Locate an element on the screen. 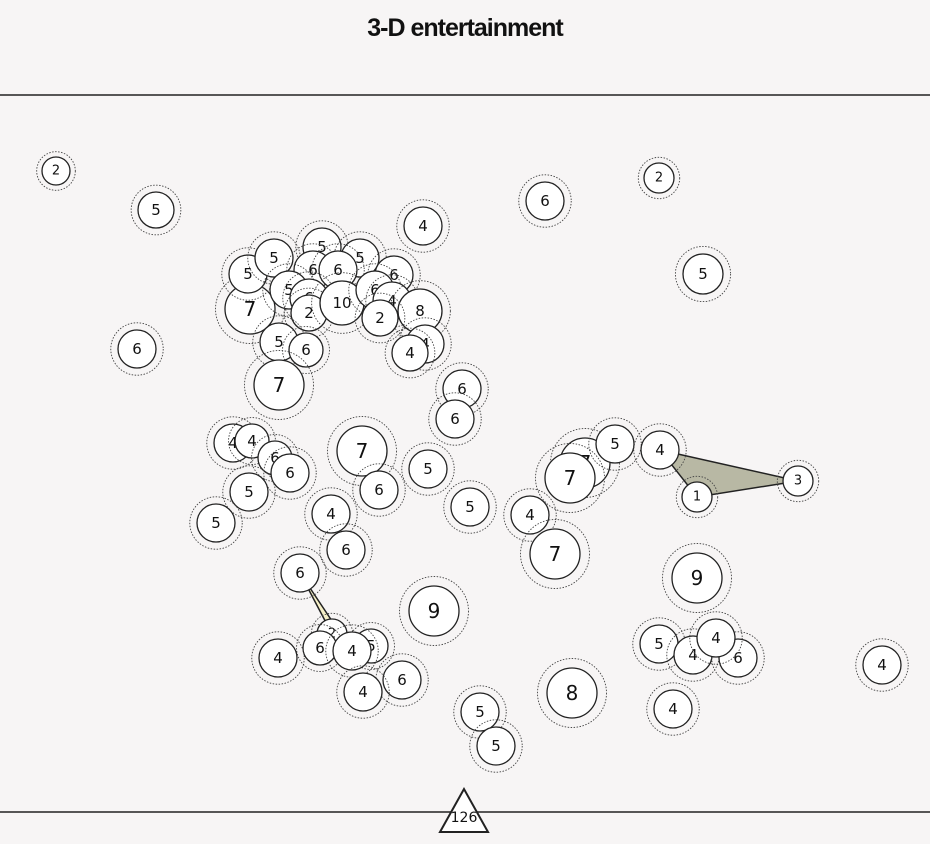 The image size is (930, 844). node-52: 9 is located at coordinates (434, 611).